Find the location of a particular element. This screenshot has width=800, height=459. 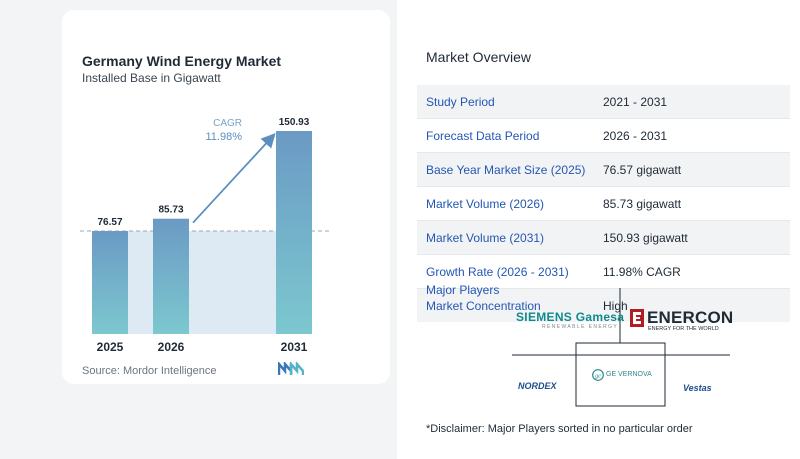

ge-monogram-icon: ge is located at coordinates (598, 375).